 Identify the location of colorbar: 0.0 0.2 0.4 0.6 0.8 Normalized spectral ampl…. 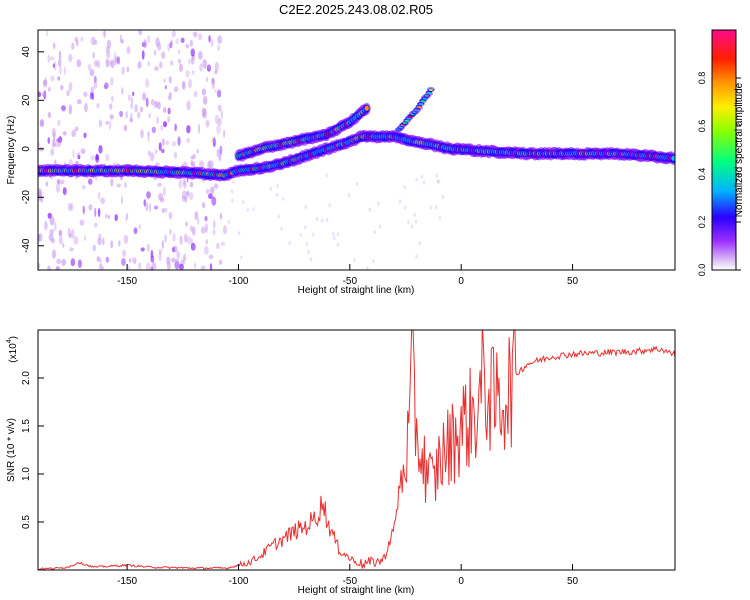
(721, 152).